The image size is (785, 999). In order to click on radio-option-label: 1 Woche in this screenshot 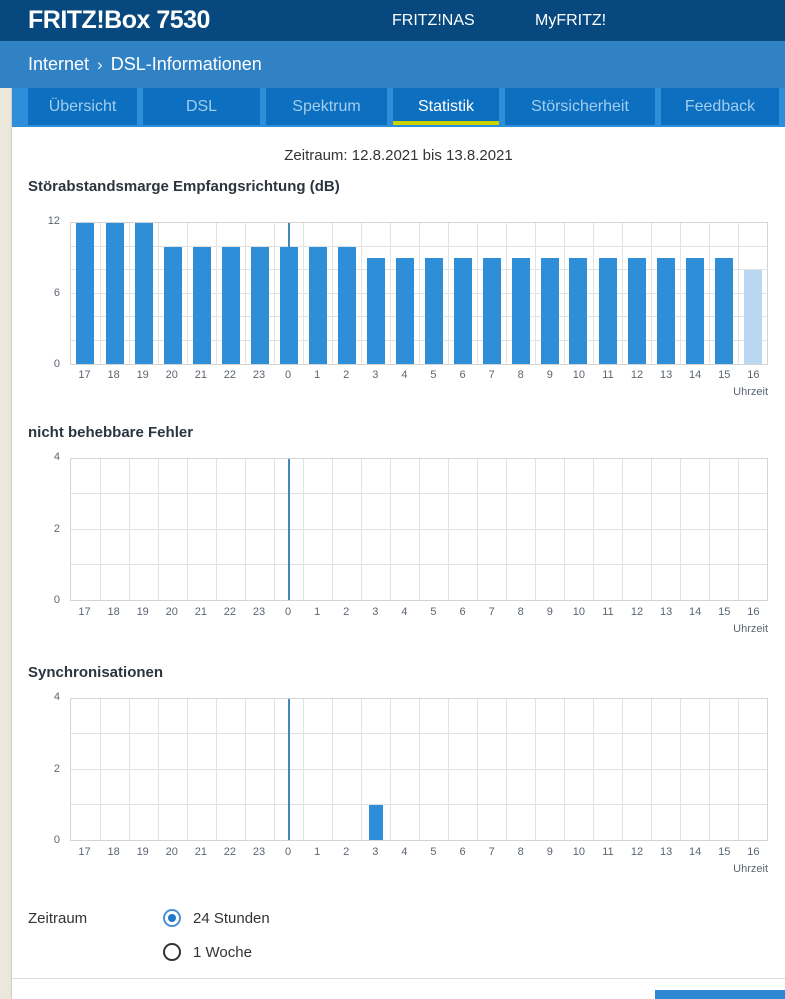, I will do `click(222, 952)`.